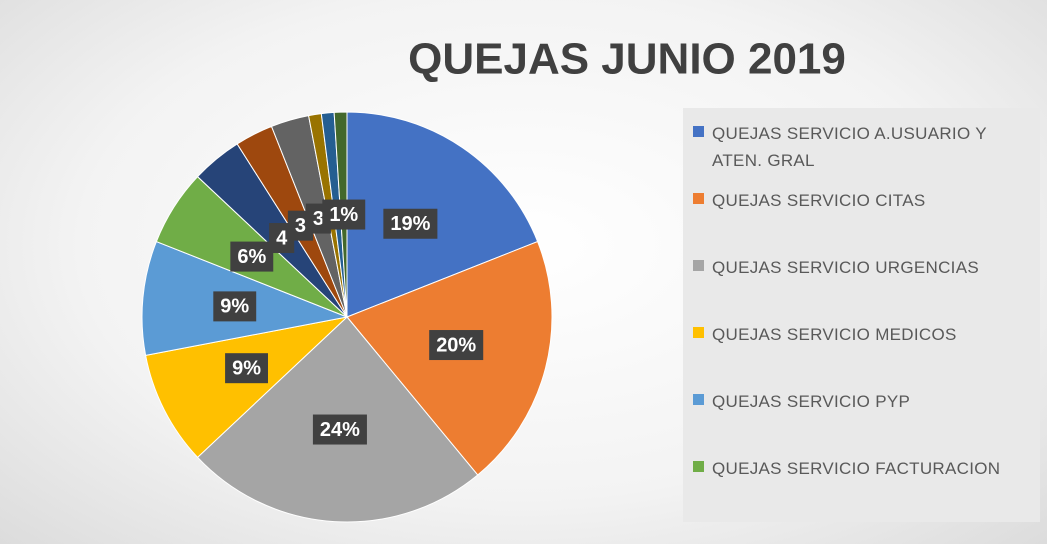  I want to click on data-label-text: 6%, so click(251, 257).